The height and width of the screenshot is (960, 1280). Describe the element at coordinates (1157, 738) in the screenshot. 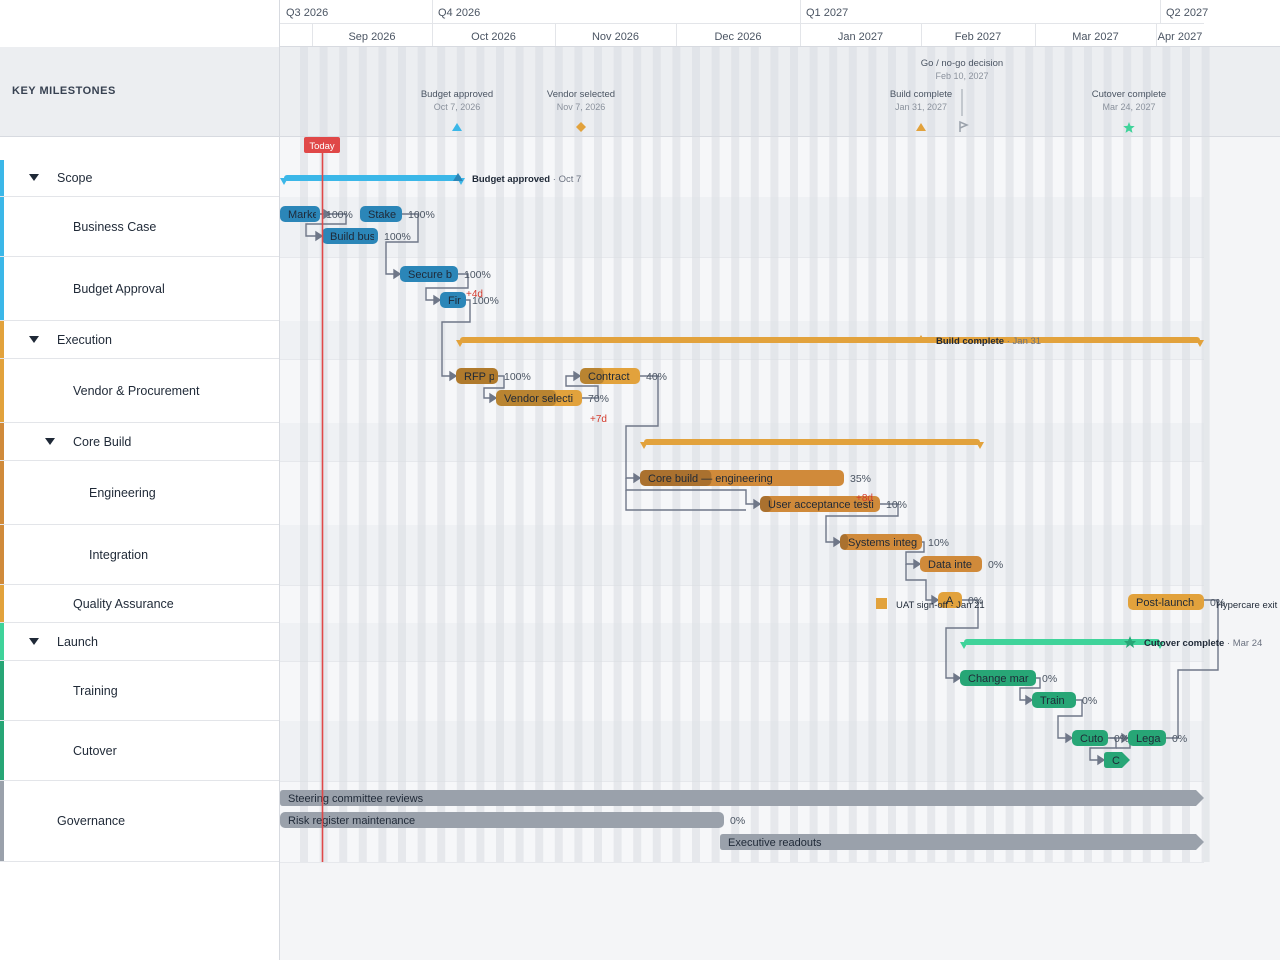

I see `task-bar: Lega 0%` at that location.